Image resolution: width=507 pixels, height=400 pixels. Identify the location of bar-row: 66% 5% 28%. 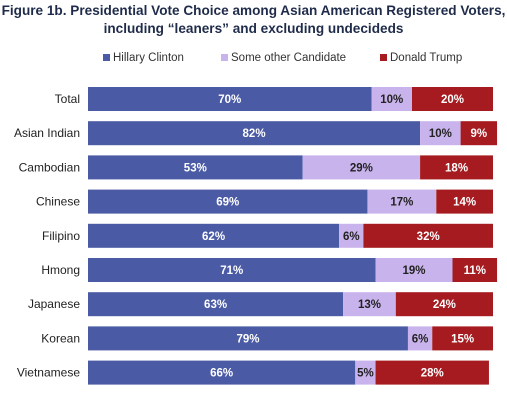
(288, 372).